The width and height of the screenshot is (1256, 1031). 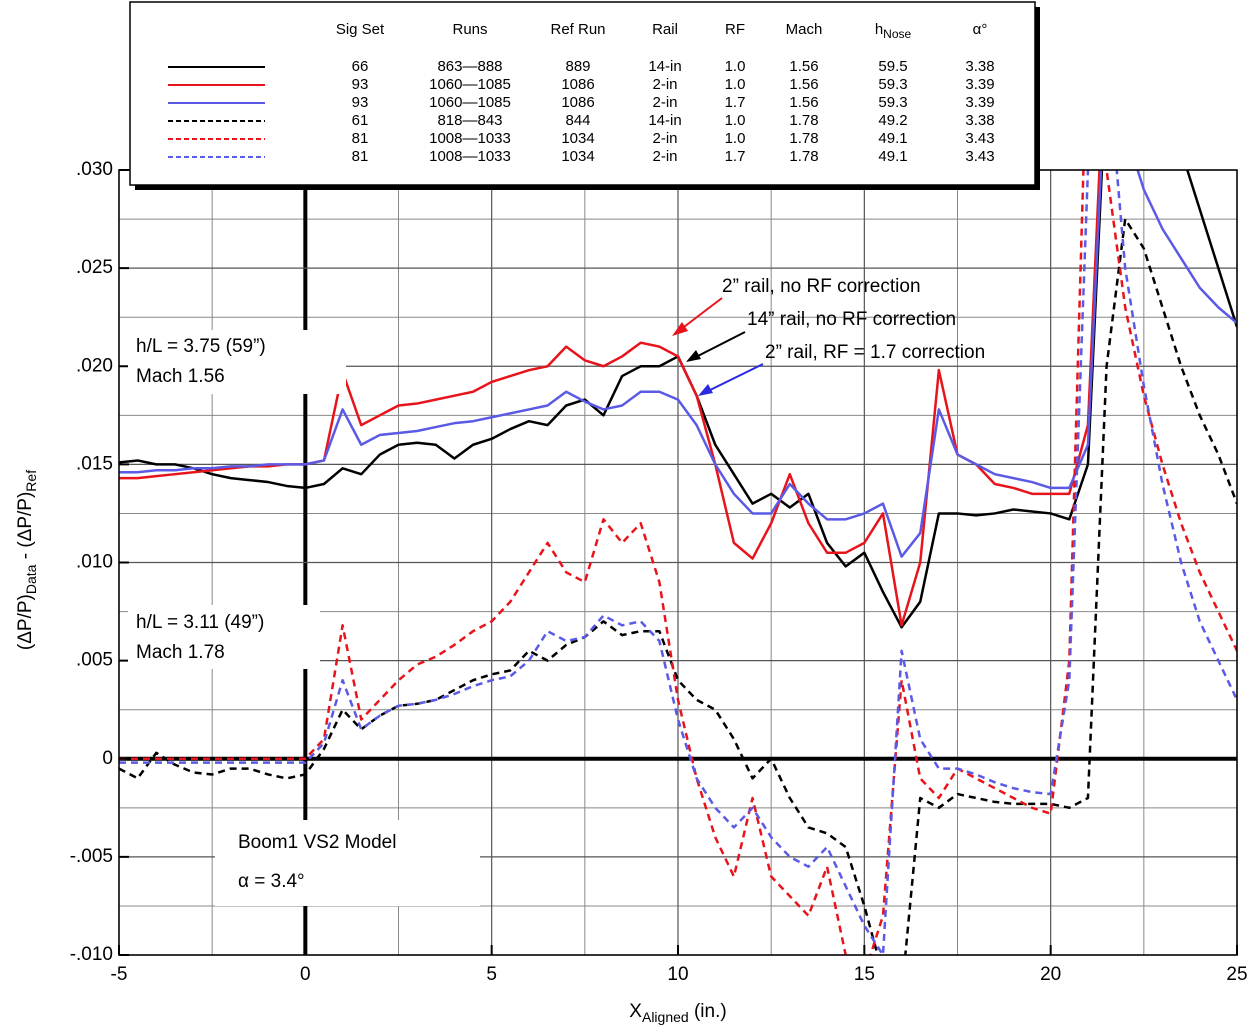 I want to click on annotation: h/L = 3.75 (59”), so click(x=201, y=346).